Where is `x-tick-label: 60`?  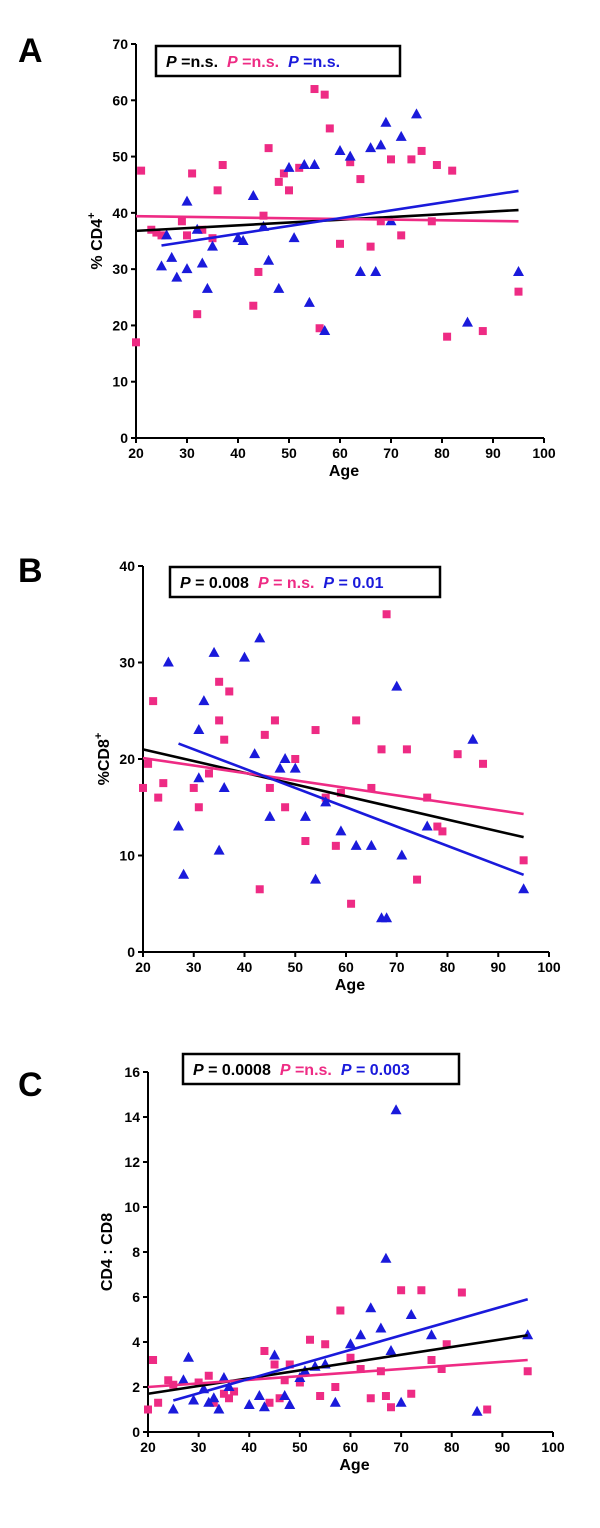
x-tick-label: 60 is located at coordinates (346, 967).